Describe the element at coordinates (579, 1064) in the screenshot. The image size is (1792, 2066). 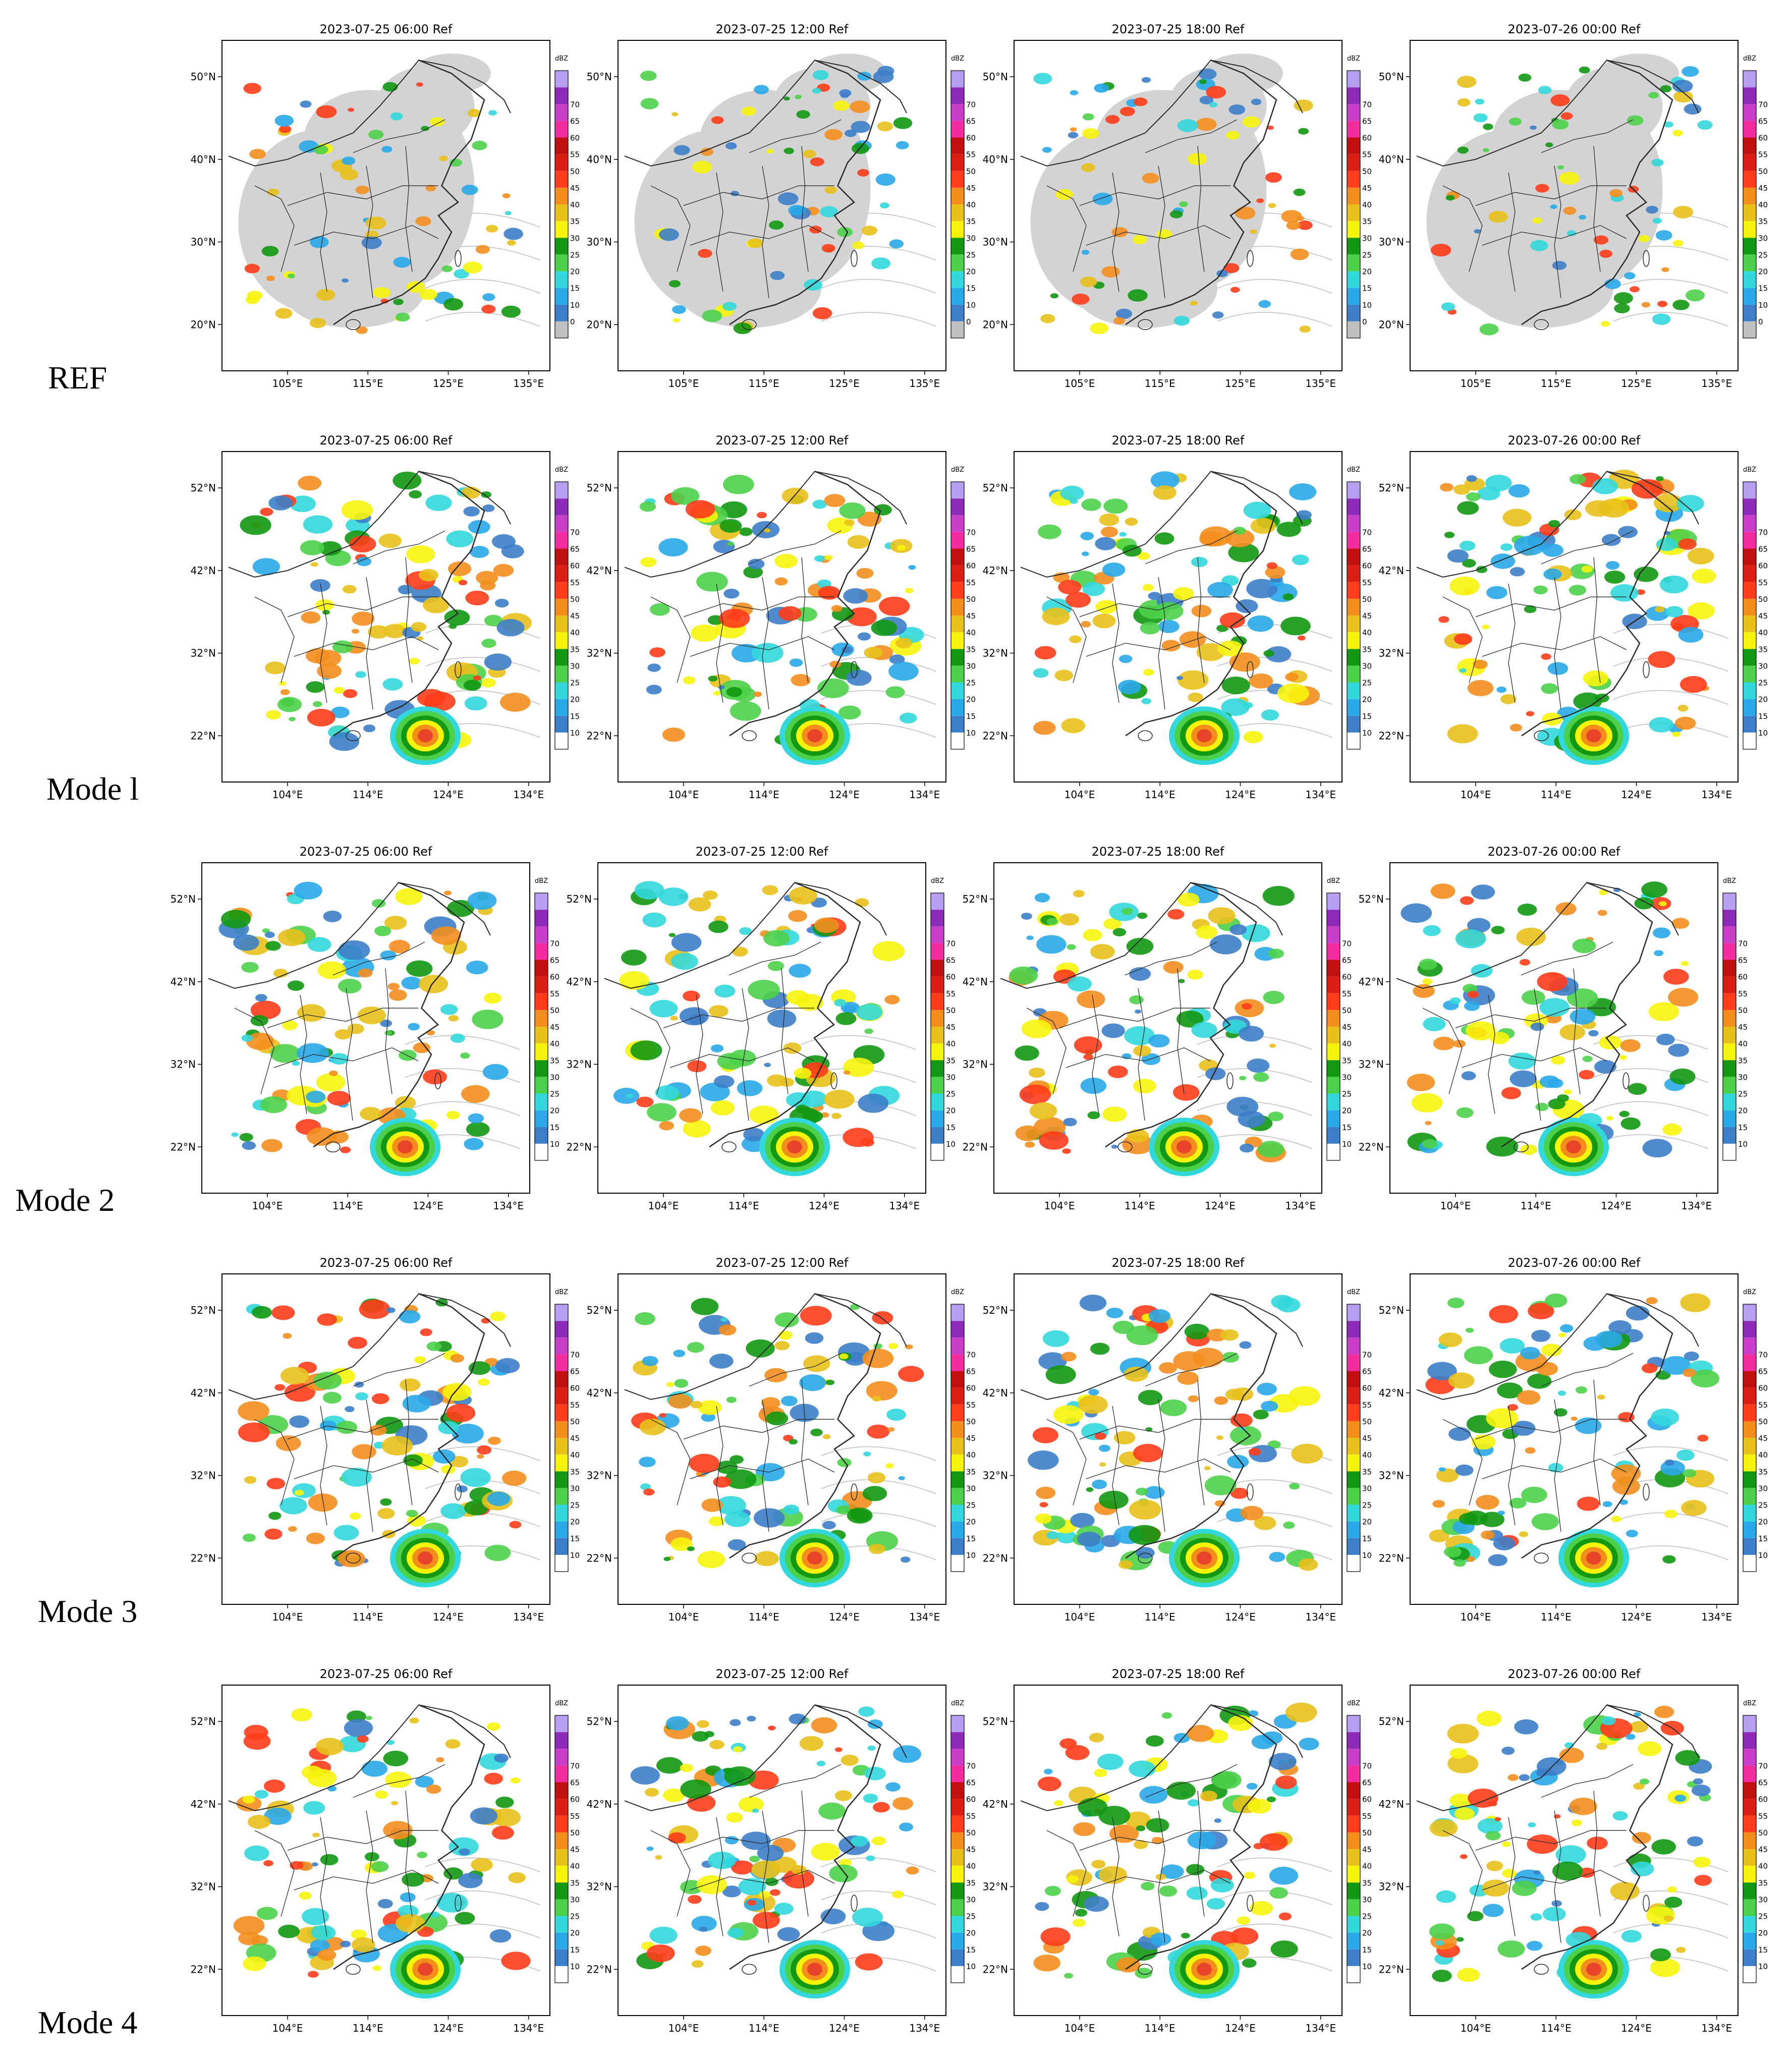
I see `lat-tick-label: 32°N` at that location.